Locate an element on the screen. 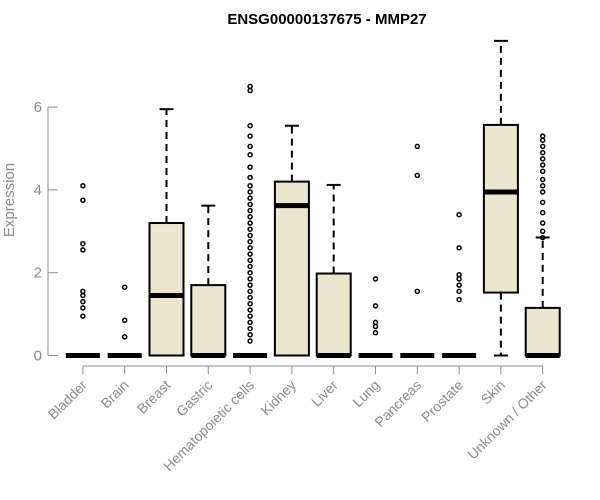  y-tick-label: 0 is located at coordinates (38, 356).